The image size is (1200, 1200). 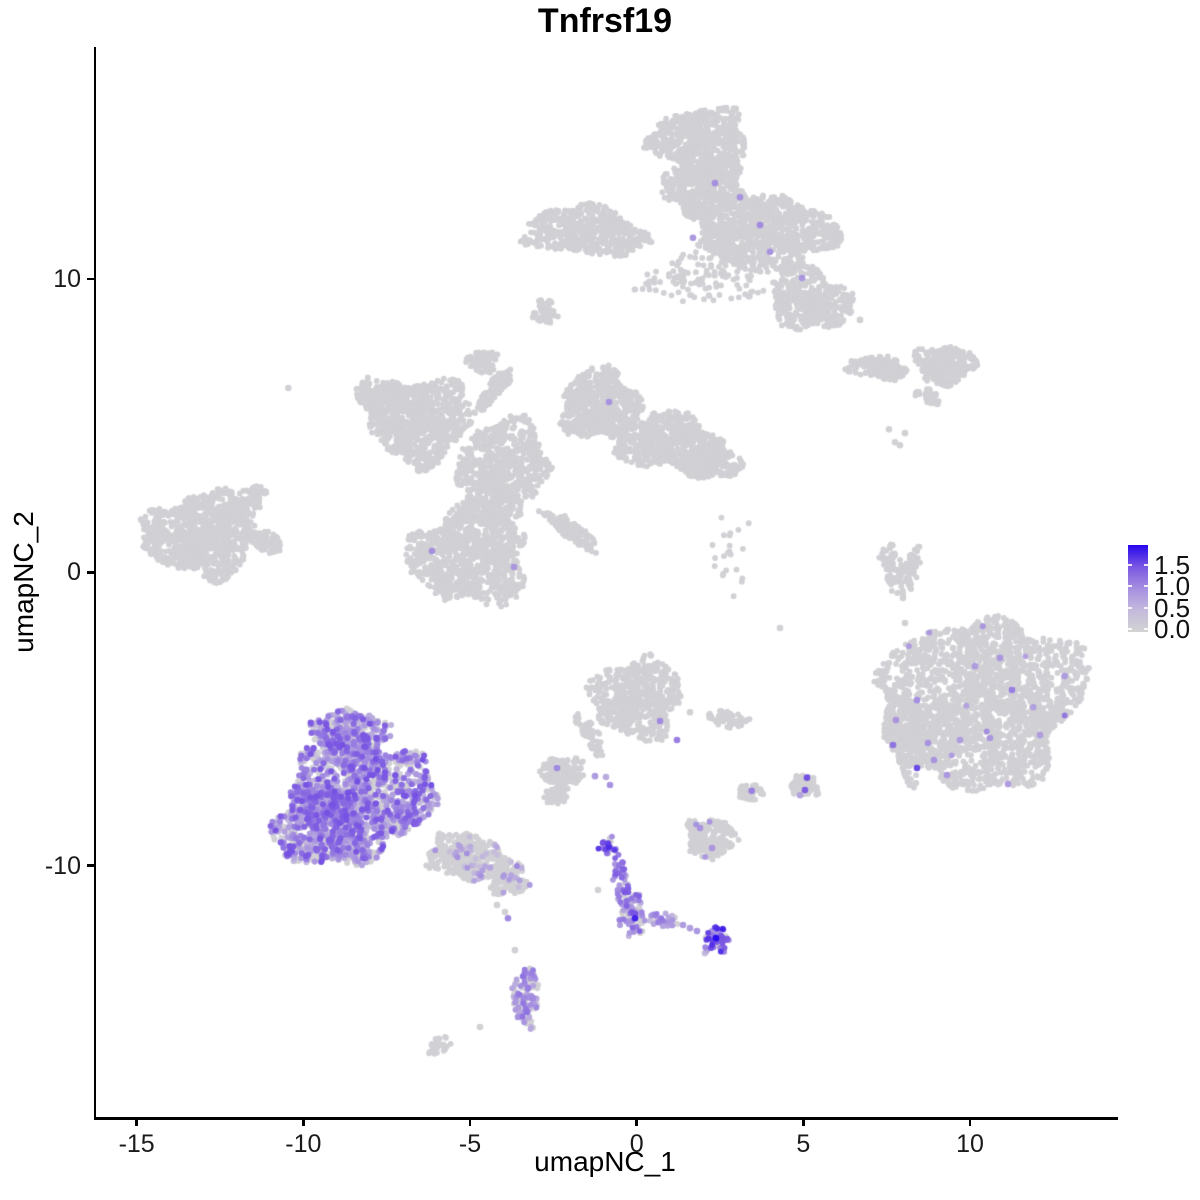 What do you see at coordinates (636, 1144) in the screenshot?
I see `x-tick-label: 0` at bounding box center [636, 1144].